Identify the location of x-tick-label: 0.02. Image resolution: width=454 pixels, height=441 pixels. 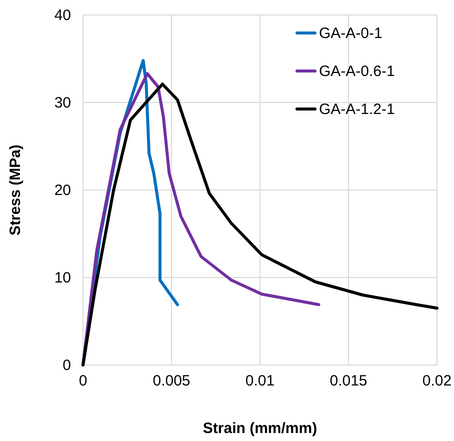
(437, 381).